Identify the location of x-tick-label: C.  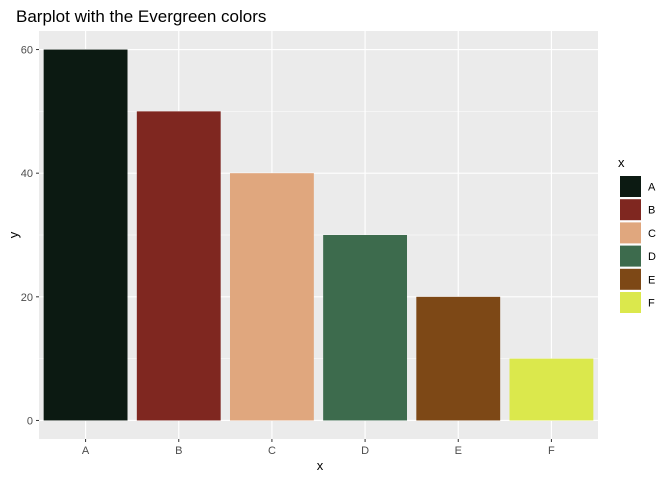
(272, 451).